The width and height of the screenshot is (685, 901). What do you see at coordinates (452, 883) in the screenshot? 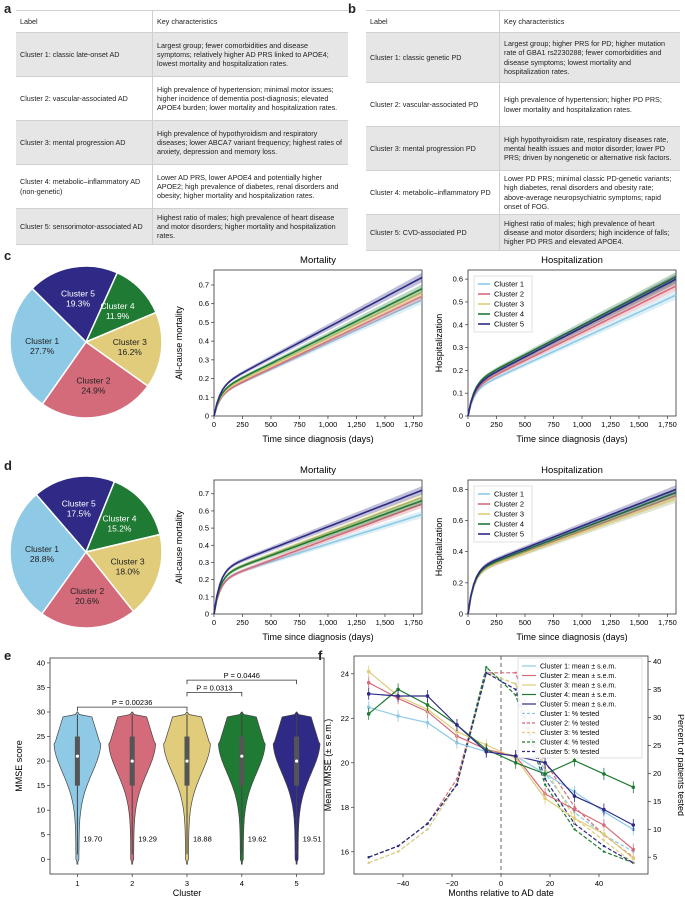
I see `x-tick-label: −20` at bounding box center [452, 883].